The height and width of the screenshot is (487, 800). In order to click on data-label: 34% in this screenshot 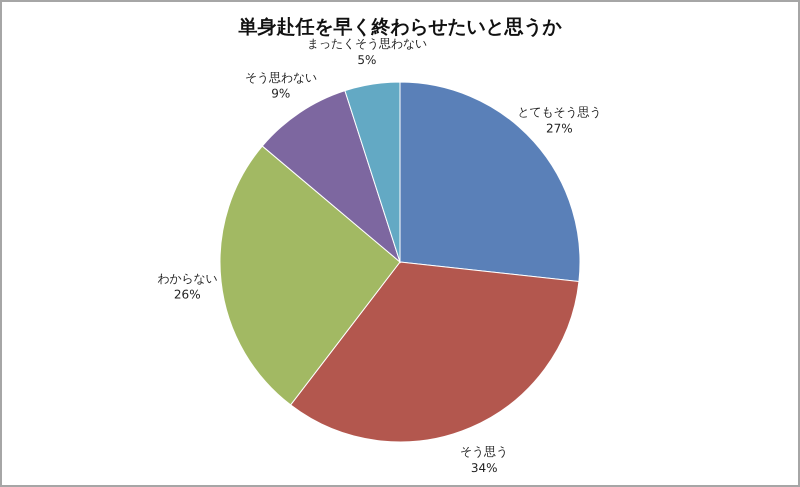, I will do `click(484, 467)`.